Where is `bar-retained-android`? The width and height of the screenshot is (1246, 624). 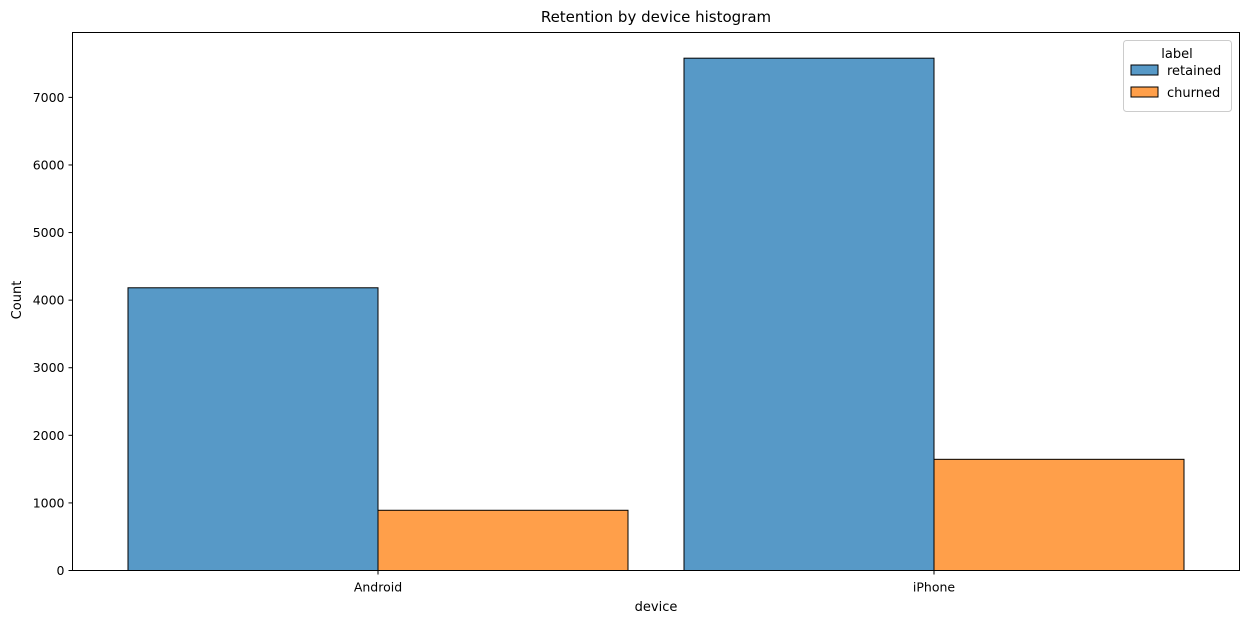 bar-retained-android is located at coordinates (253, 429).